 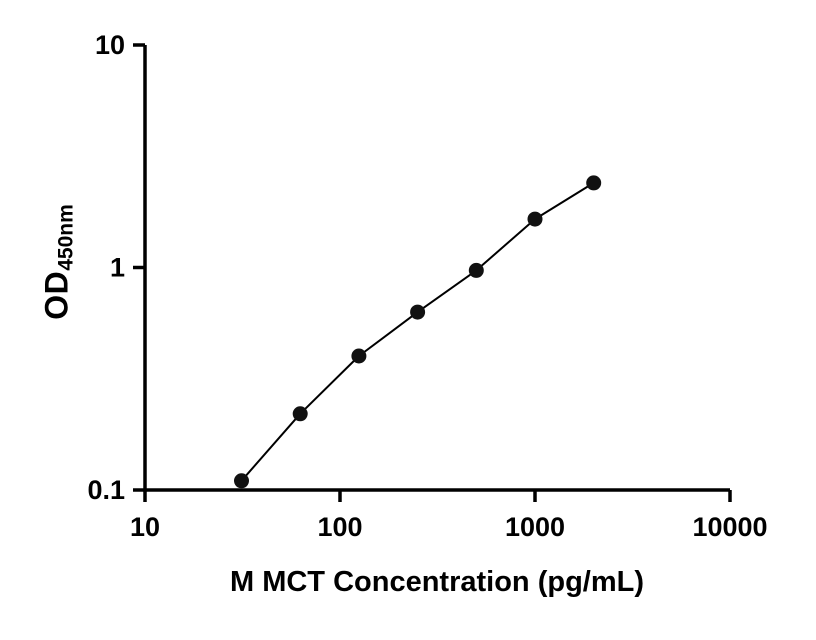 What do you see at coordinates (117, 268) in the screenshot?
I see `y-tick-label: 1` at bounding box center [117, 268].